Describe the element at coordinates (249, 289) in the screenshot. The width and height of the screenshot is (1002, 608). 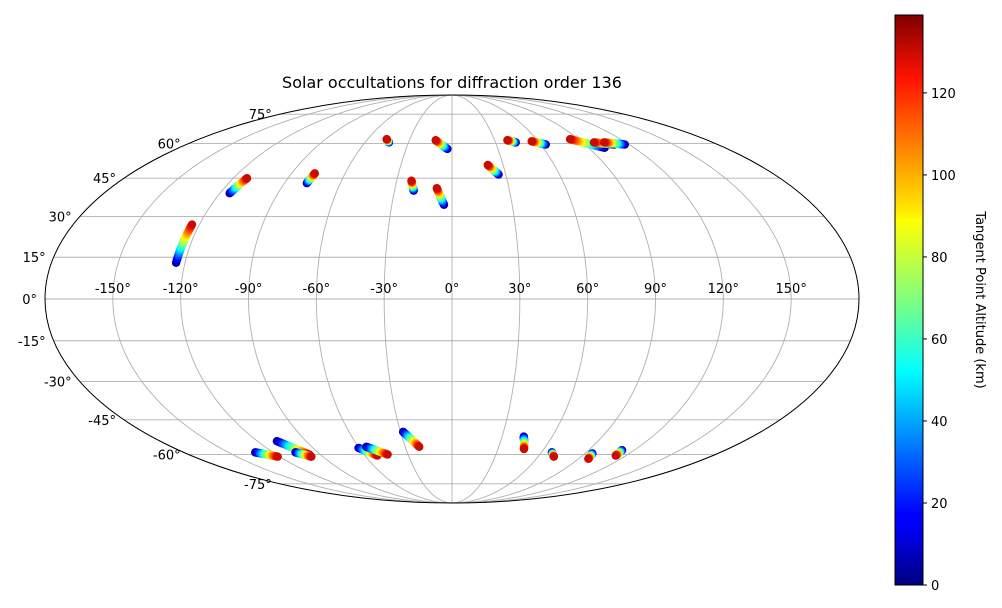
I see `longitude-tick-label: -90°` at that location.